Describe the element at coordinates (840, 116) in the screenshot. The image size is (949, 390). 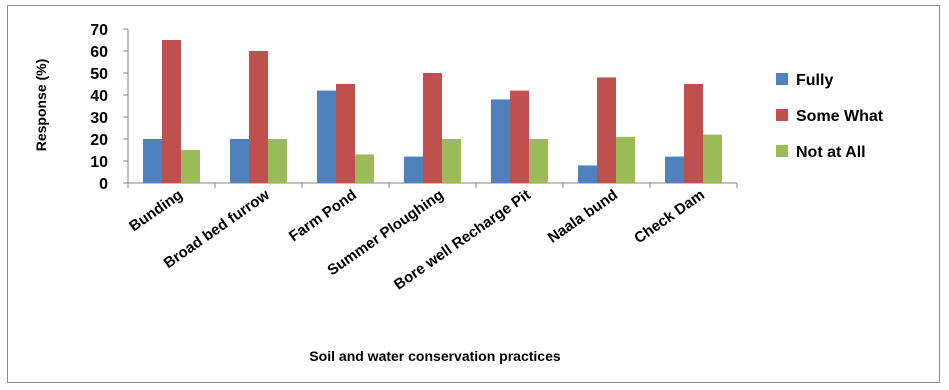
I see `legend-label: Some What` at that location.